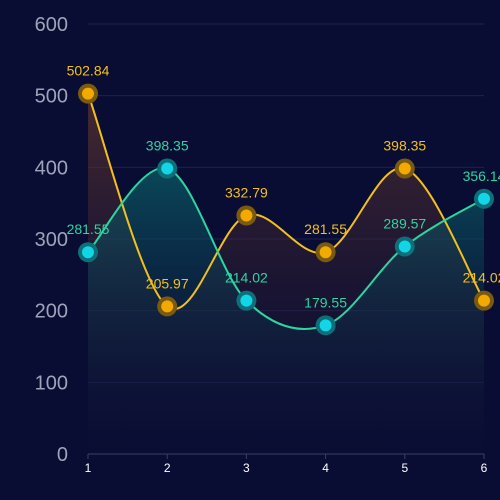 The image size is (500, 500). I want to click on x-tick-label: 5, so click(404, 468).